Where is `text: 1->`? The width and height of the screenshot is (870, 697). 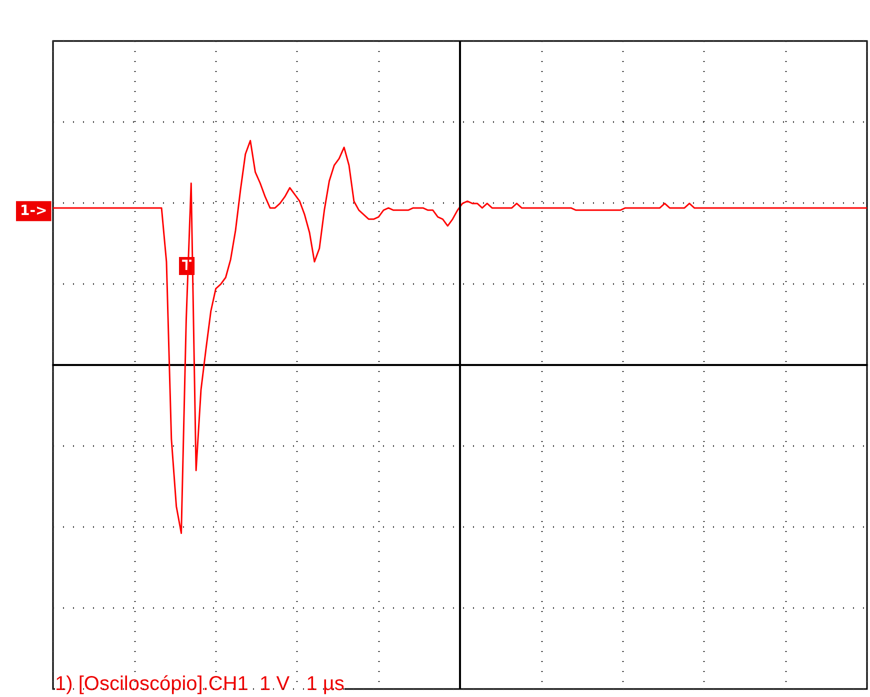
text: 1-> is located at coordinates (34, 211).